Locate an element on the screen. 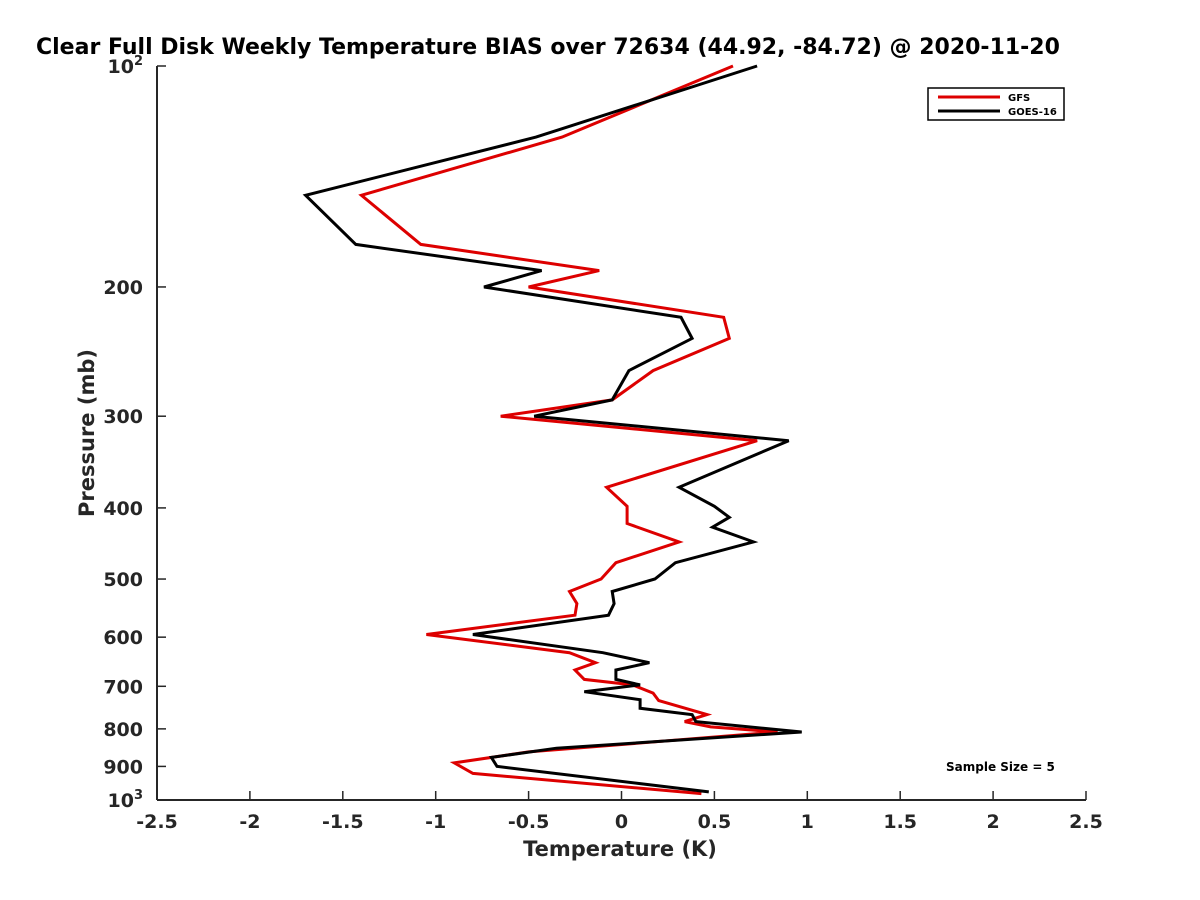 The width and height of the screenshot is (1200, 900). y-axis-label: Pressure (mb) is located at coordinates (87, 433).